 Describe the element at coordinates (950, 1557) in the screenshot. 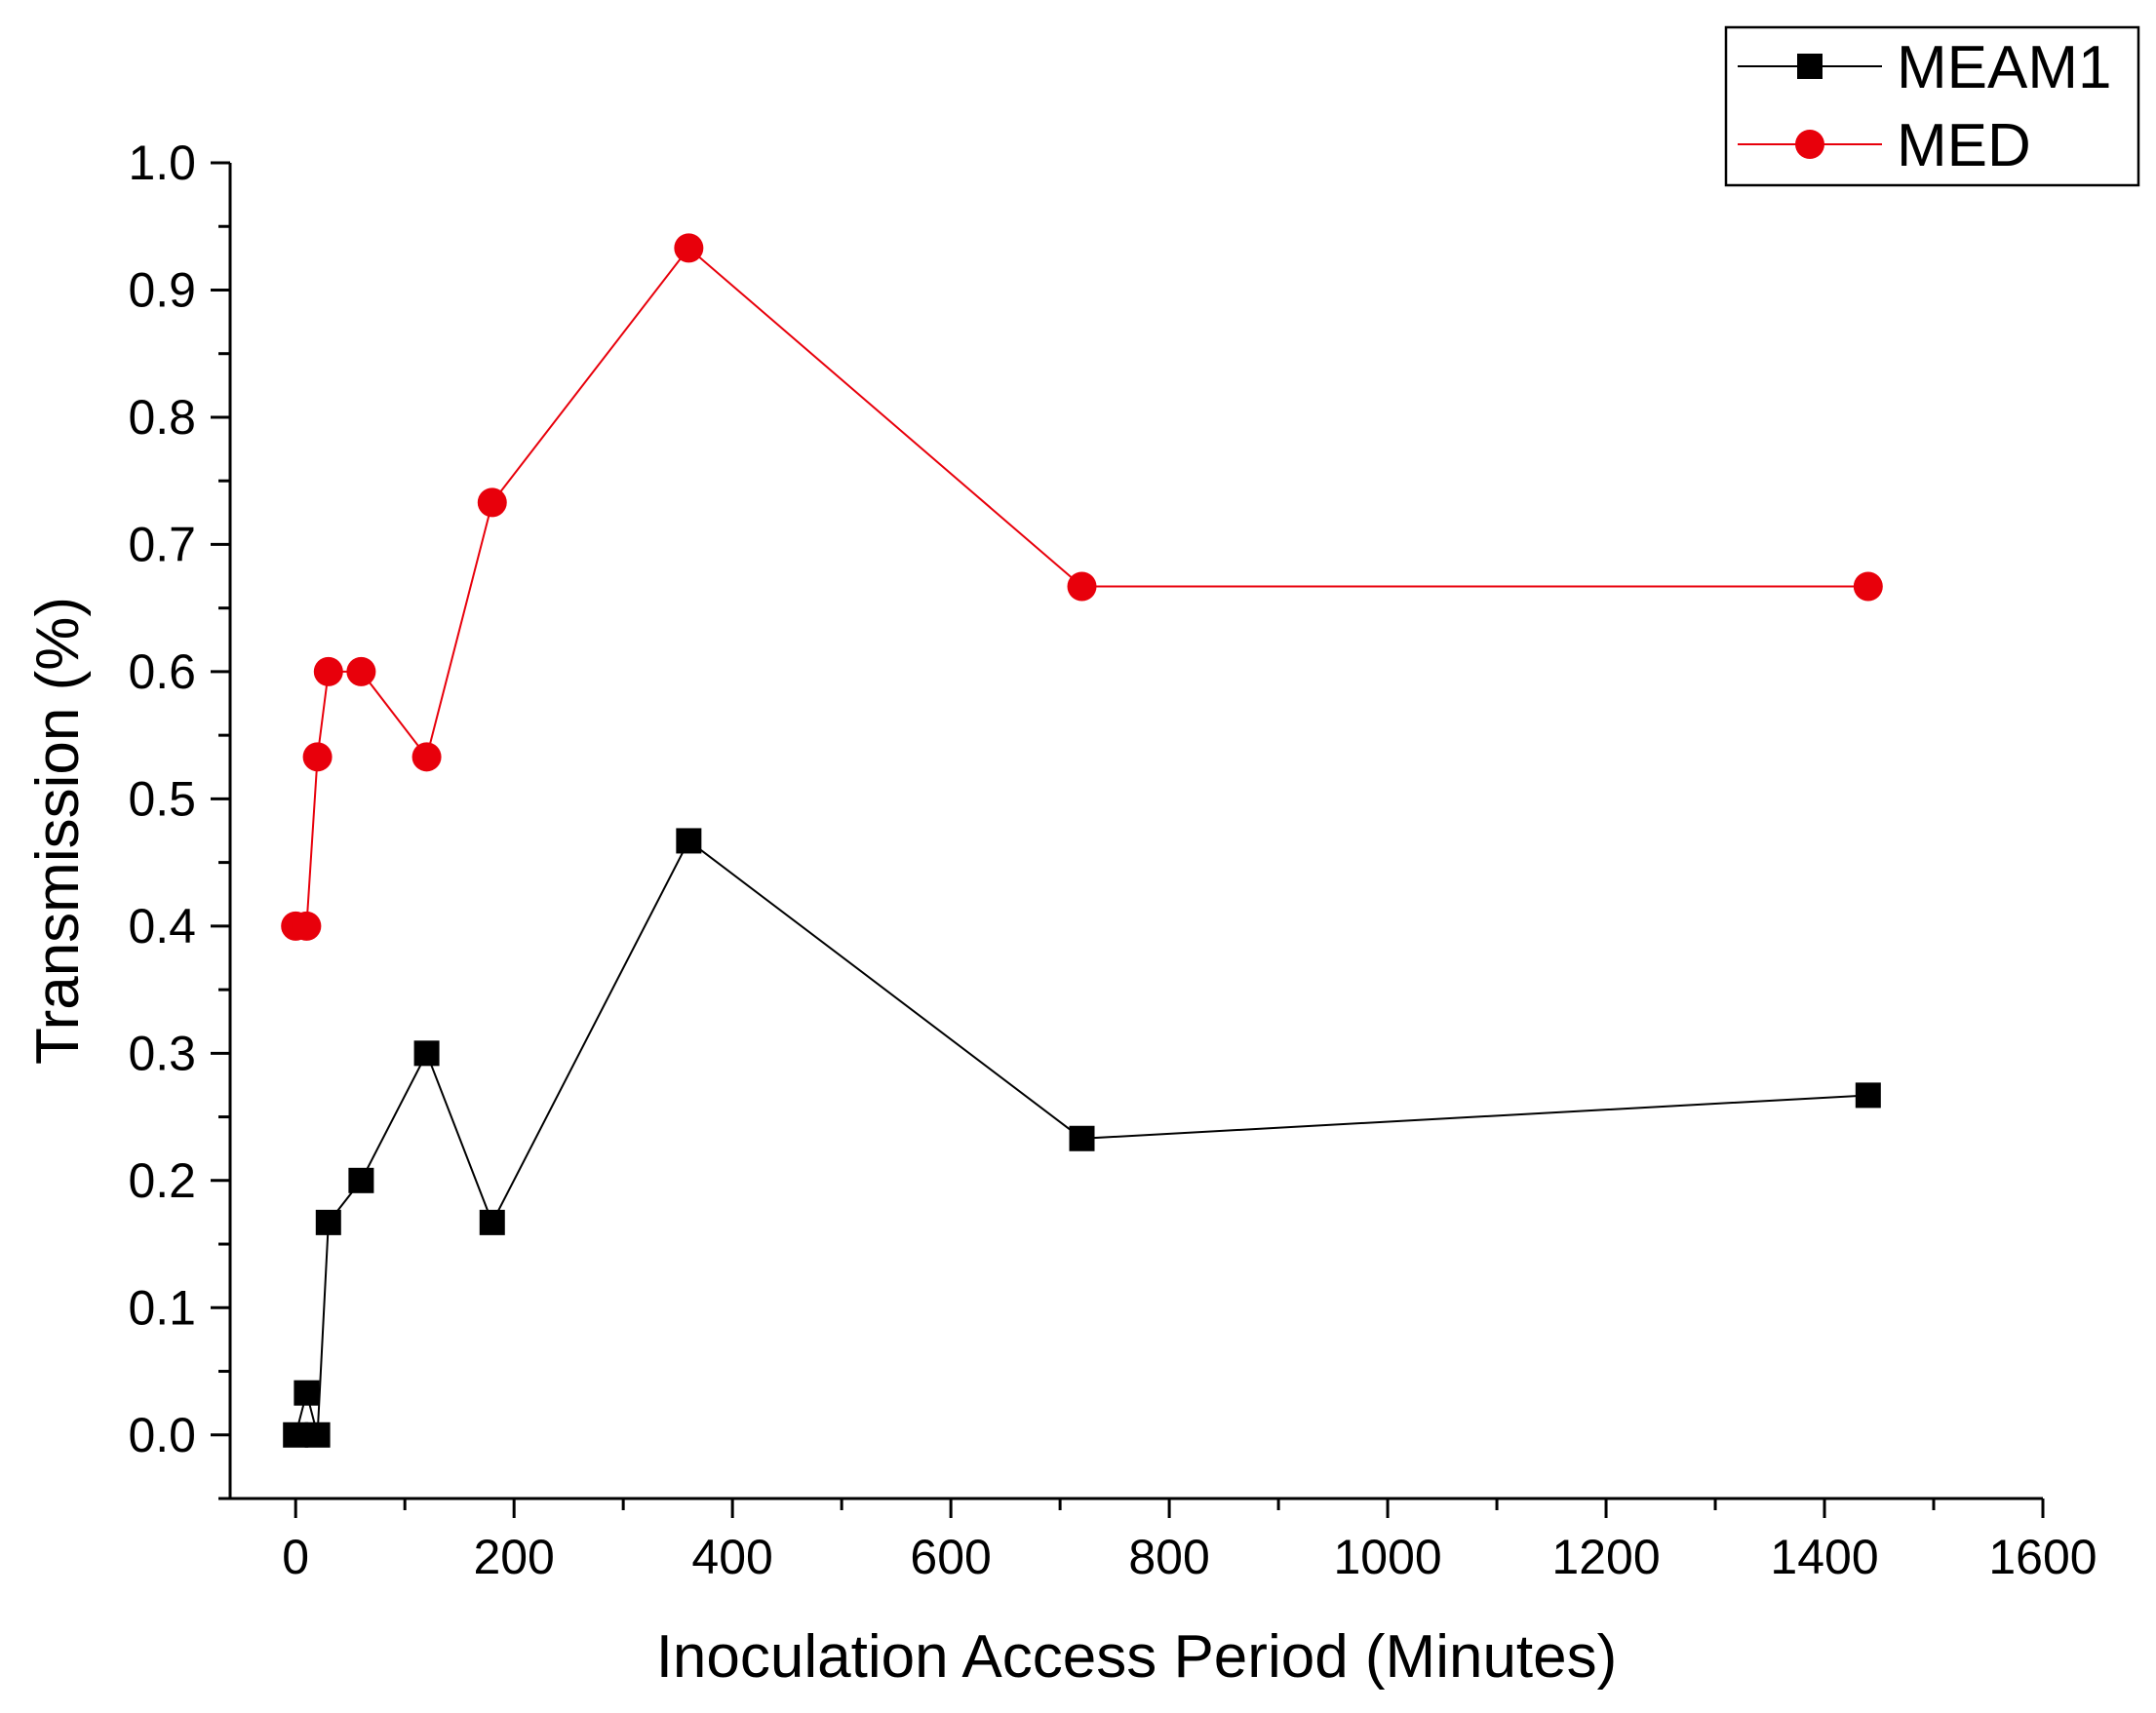

I see `x-tick-label: 600` at that location.